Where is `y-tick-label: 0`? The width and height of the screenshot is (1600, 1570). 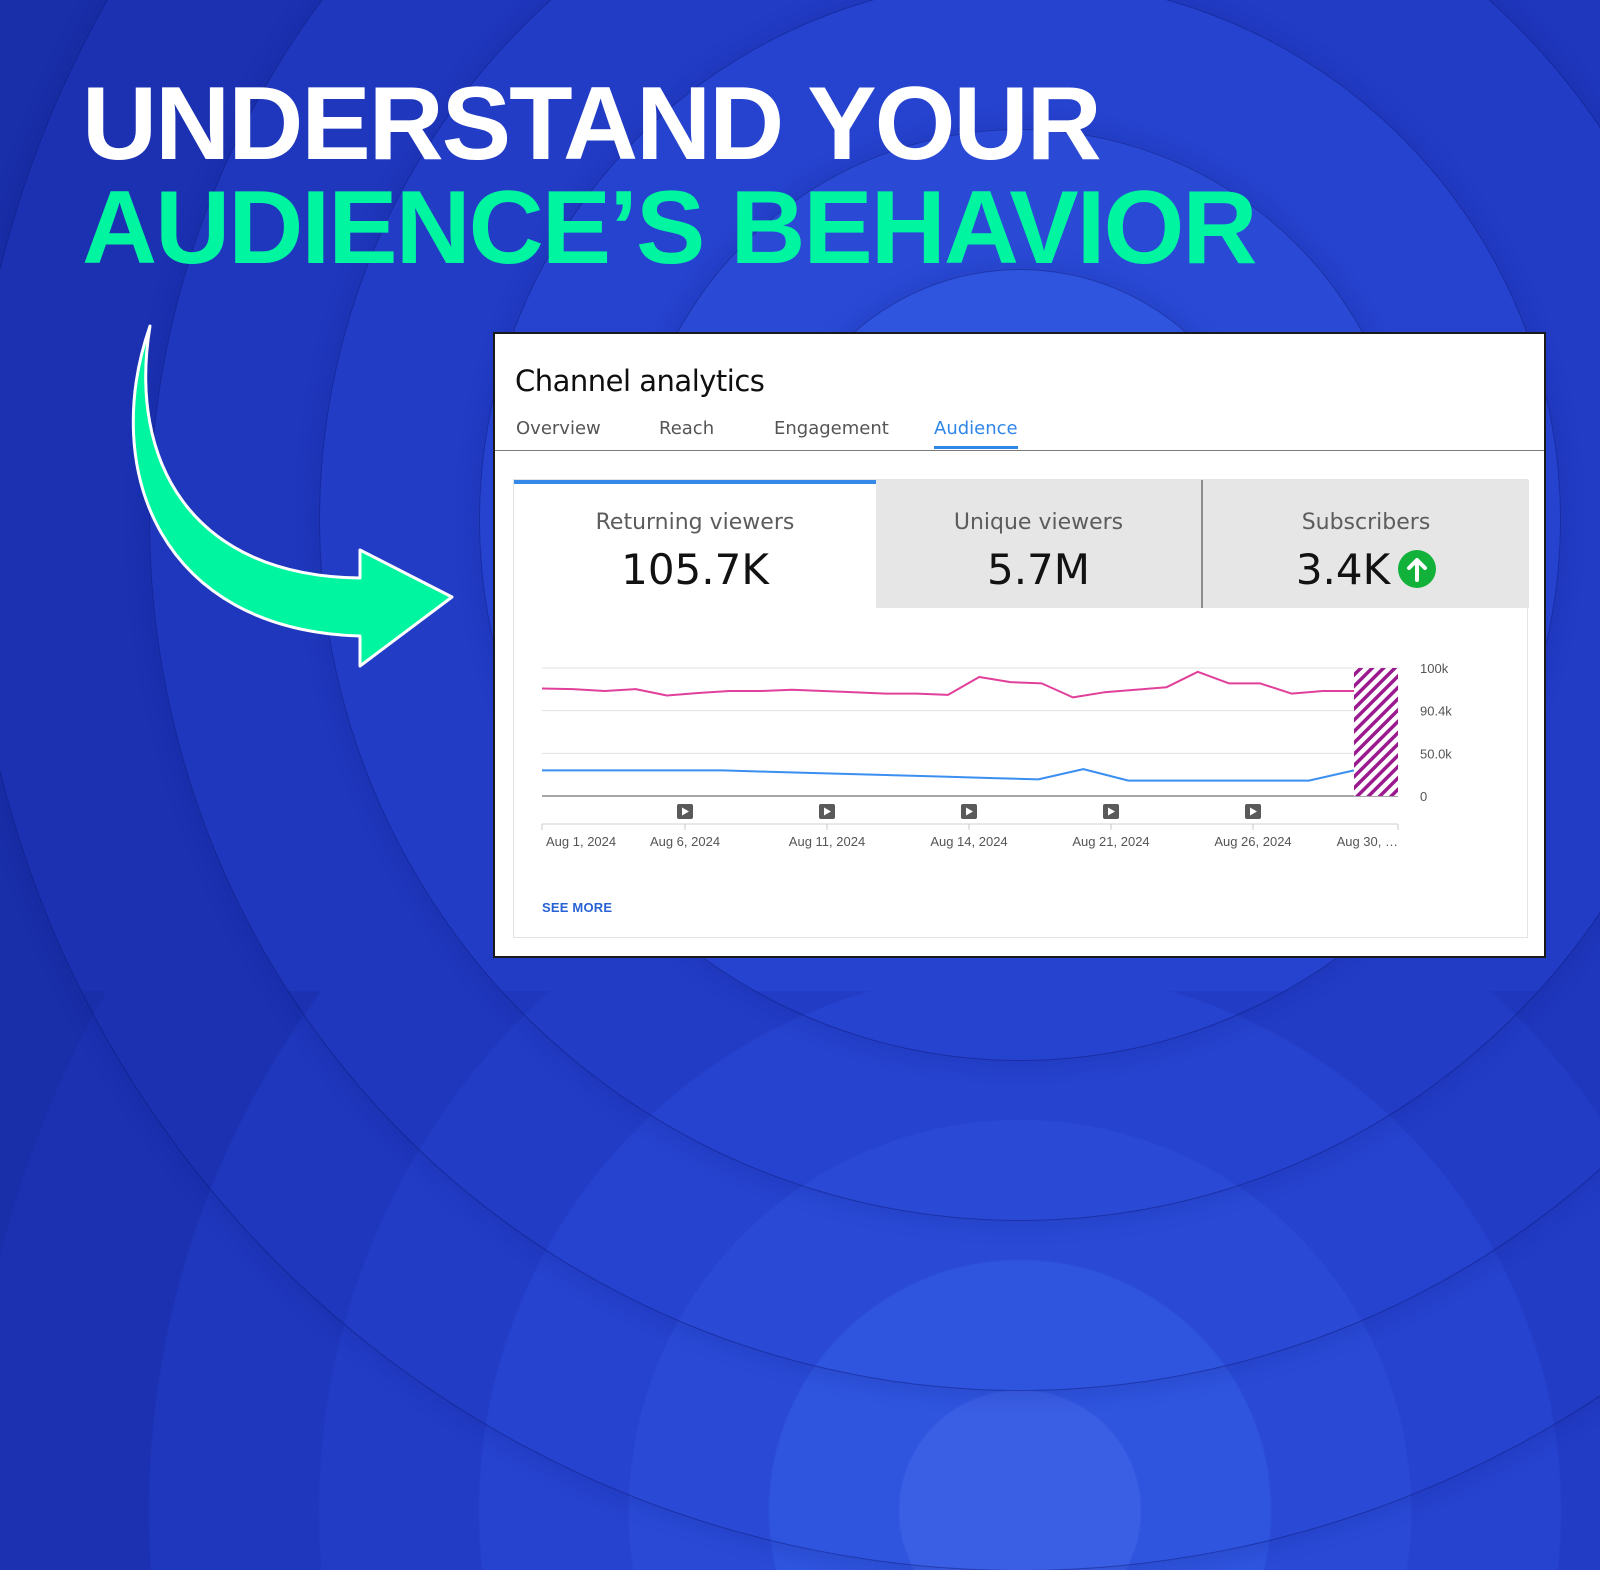
y-tick-label: 0 is located at coordinates (1423, 796).